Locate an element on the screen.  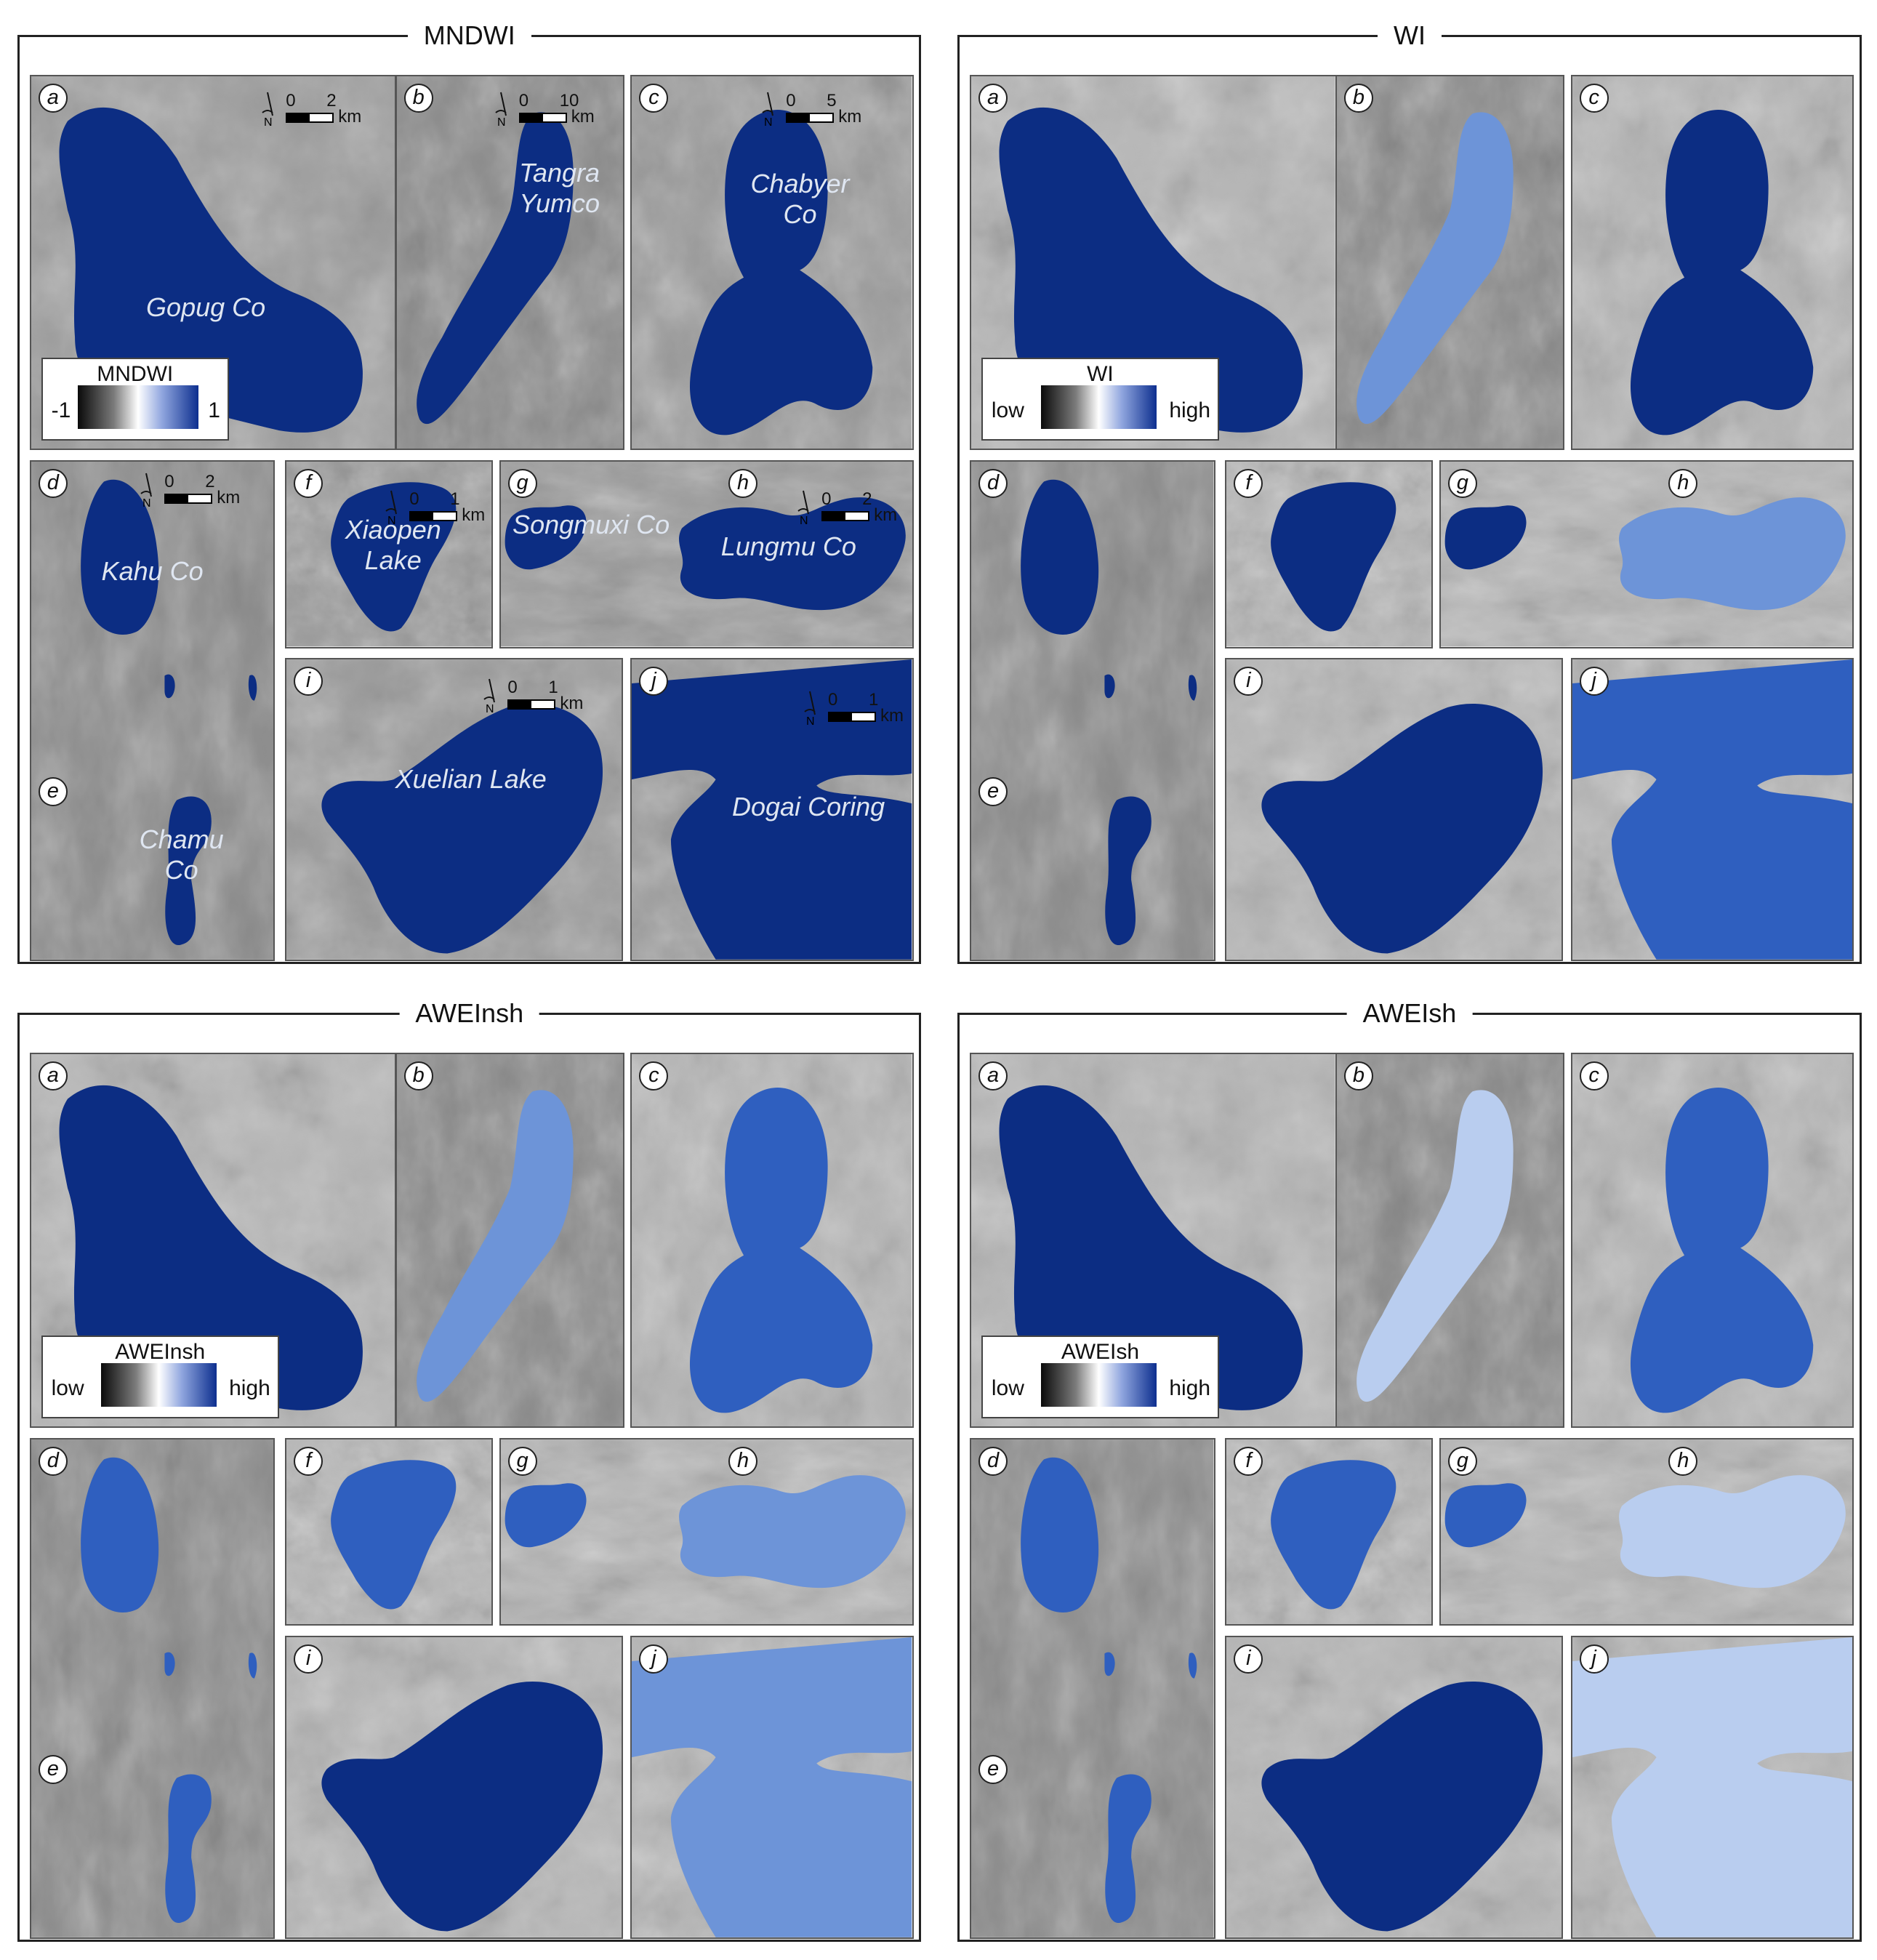
lake-b is located at coordinates (1435, 268).